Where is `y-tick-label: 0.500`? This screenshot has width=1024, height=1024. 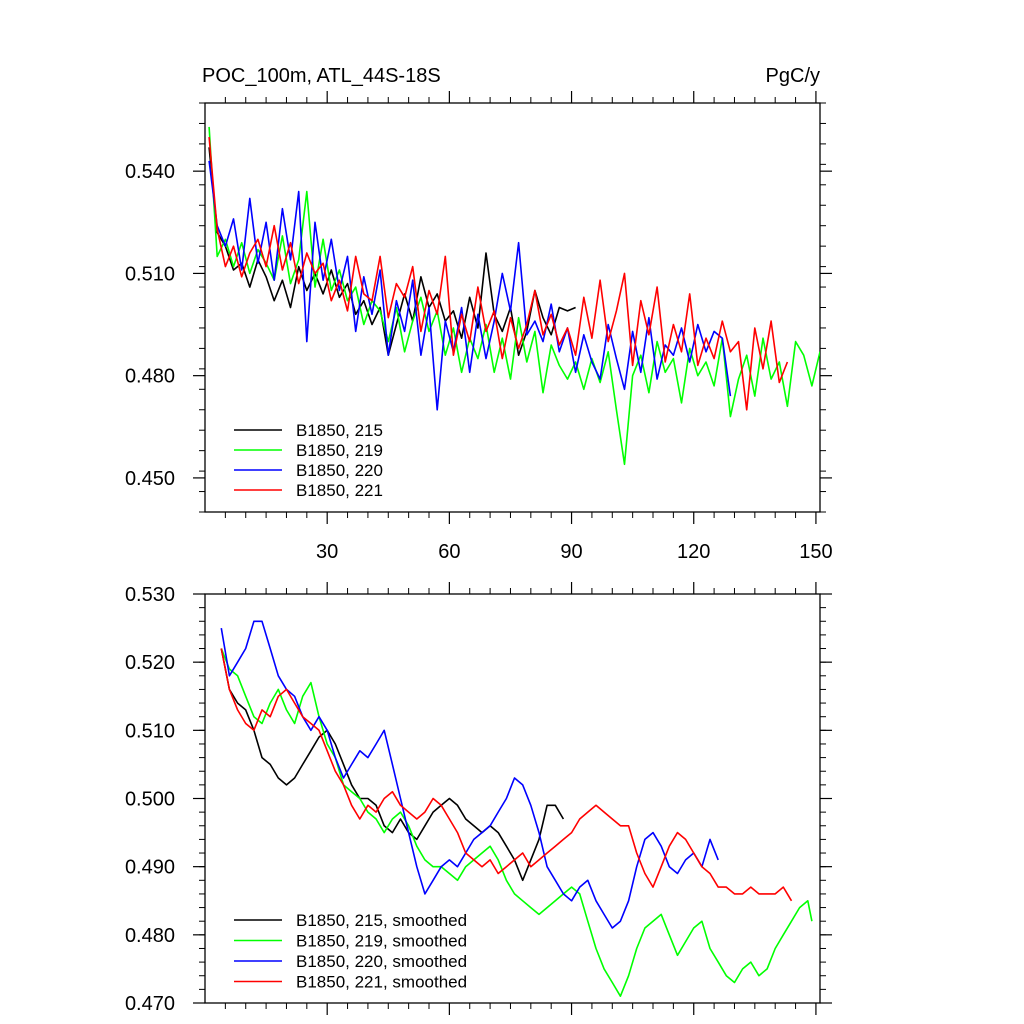
y-tick-label: 0.500 is located at coordinates (150, 800).